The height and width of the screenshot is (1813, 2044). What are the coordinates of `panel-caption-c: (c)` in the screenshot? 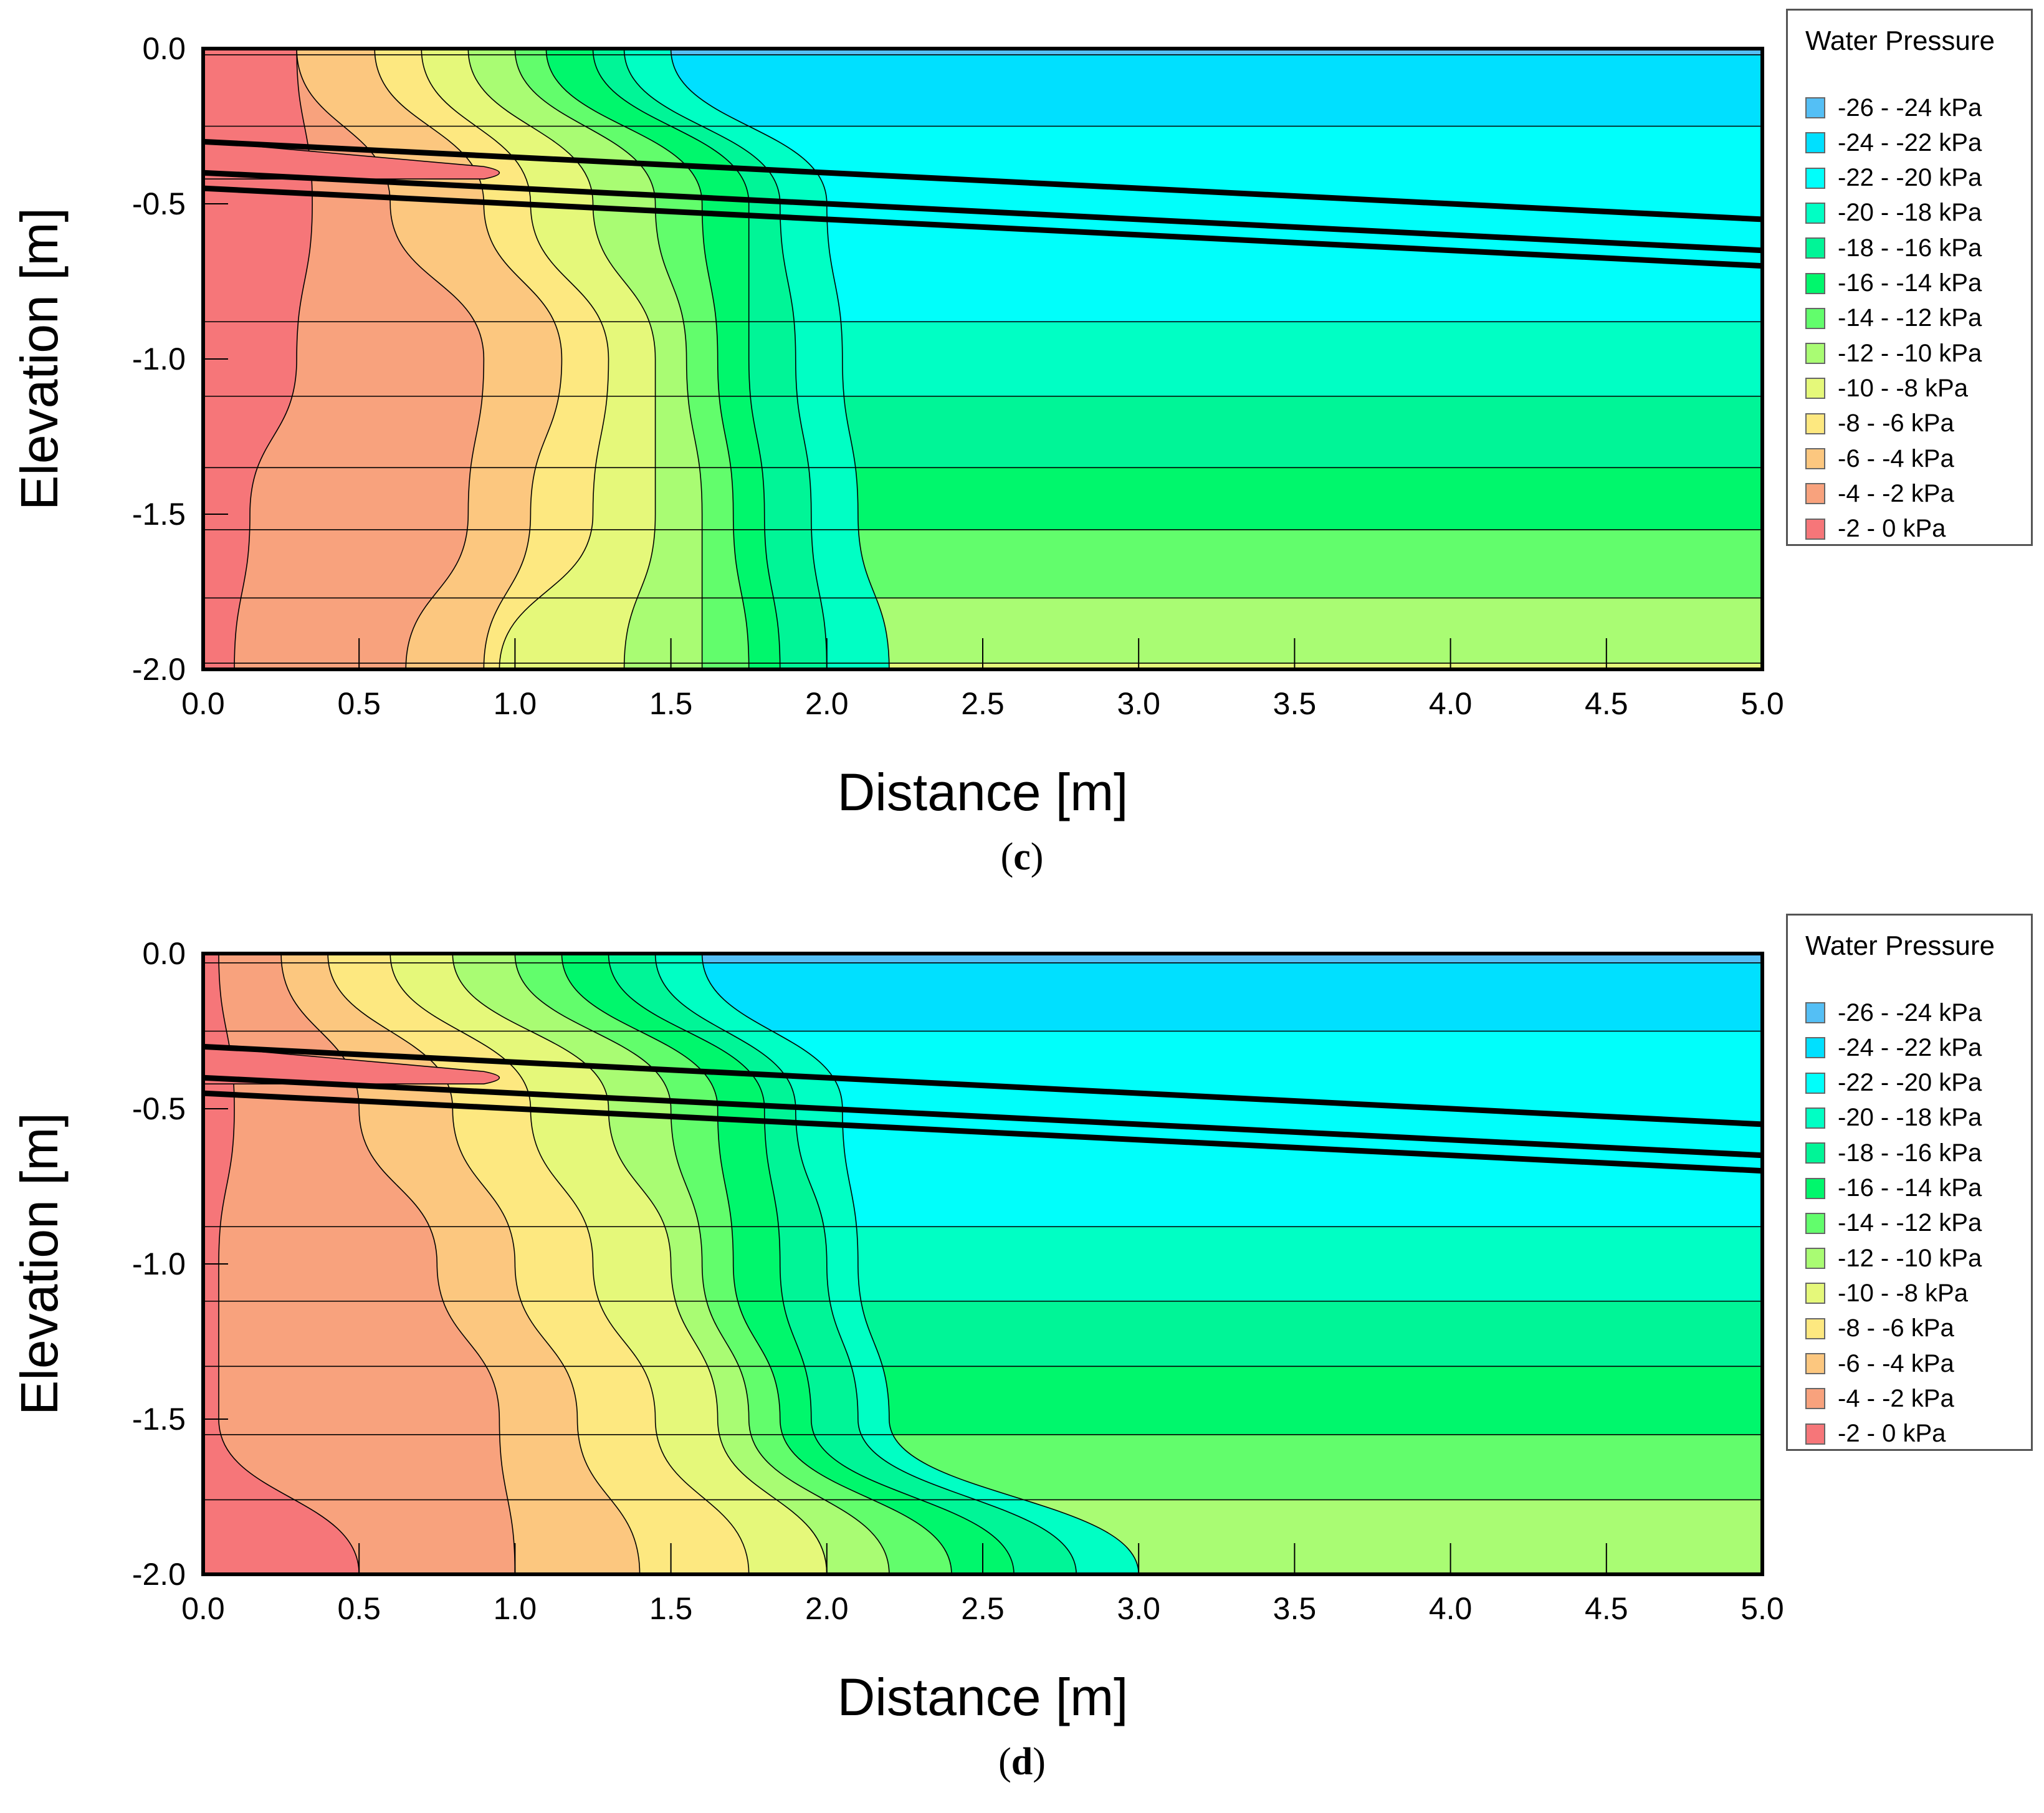 It's located at (1022, 857).